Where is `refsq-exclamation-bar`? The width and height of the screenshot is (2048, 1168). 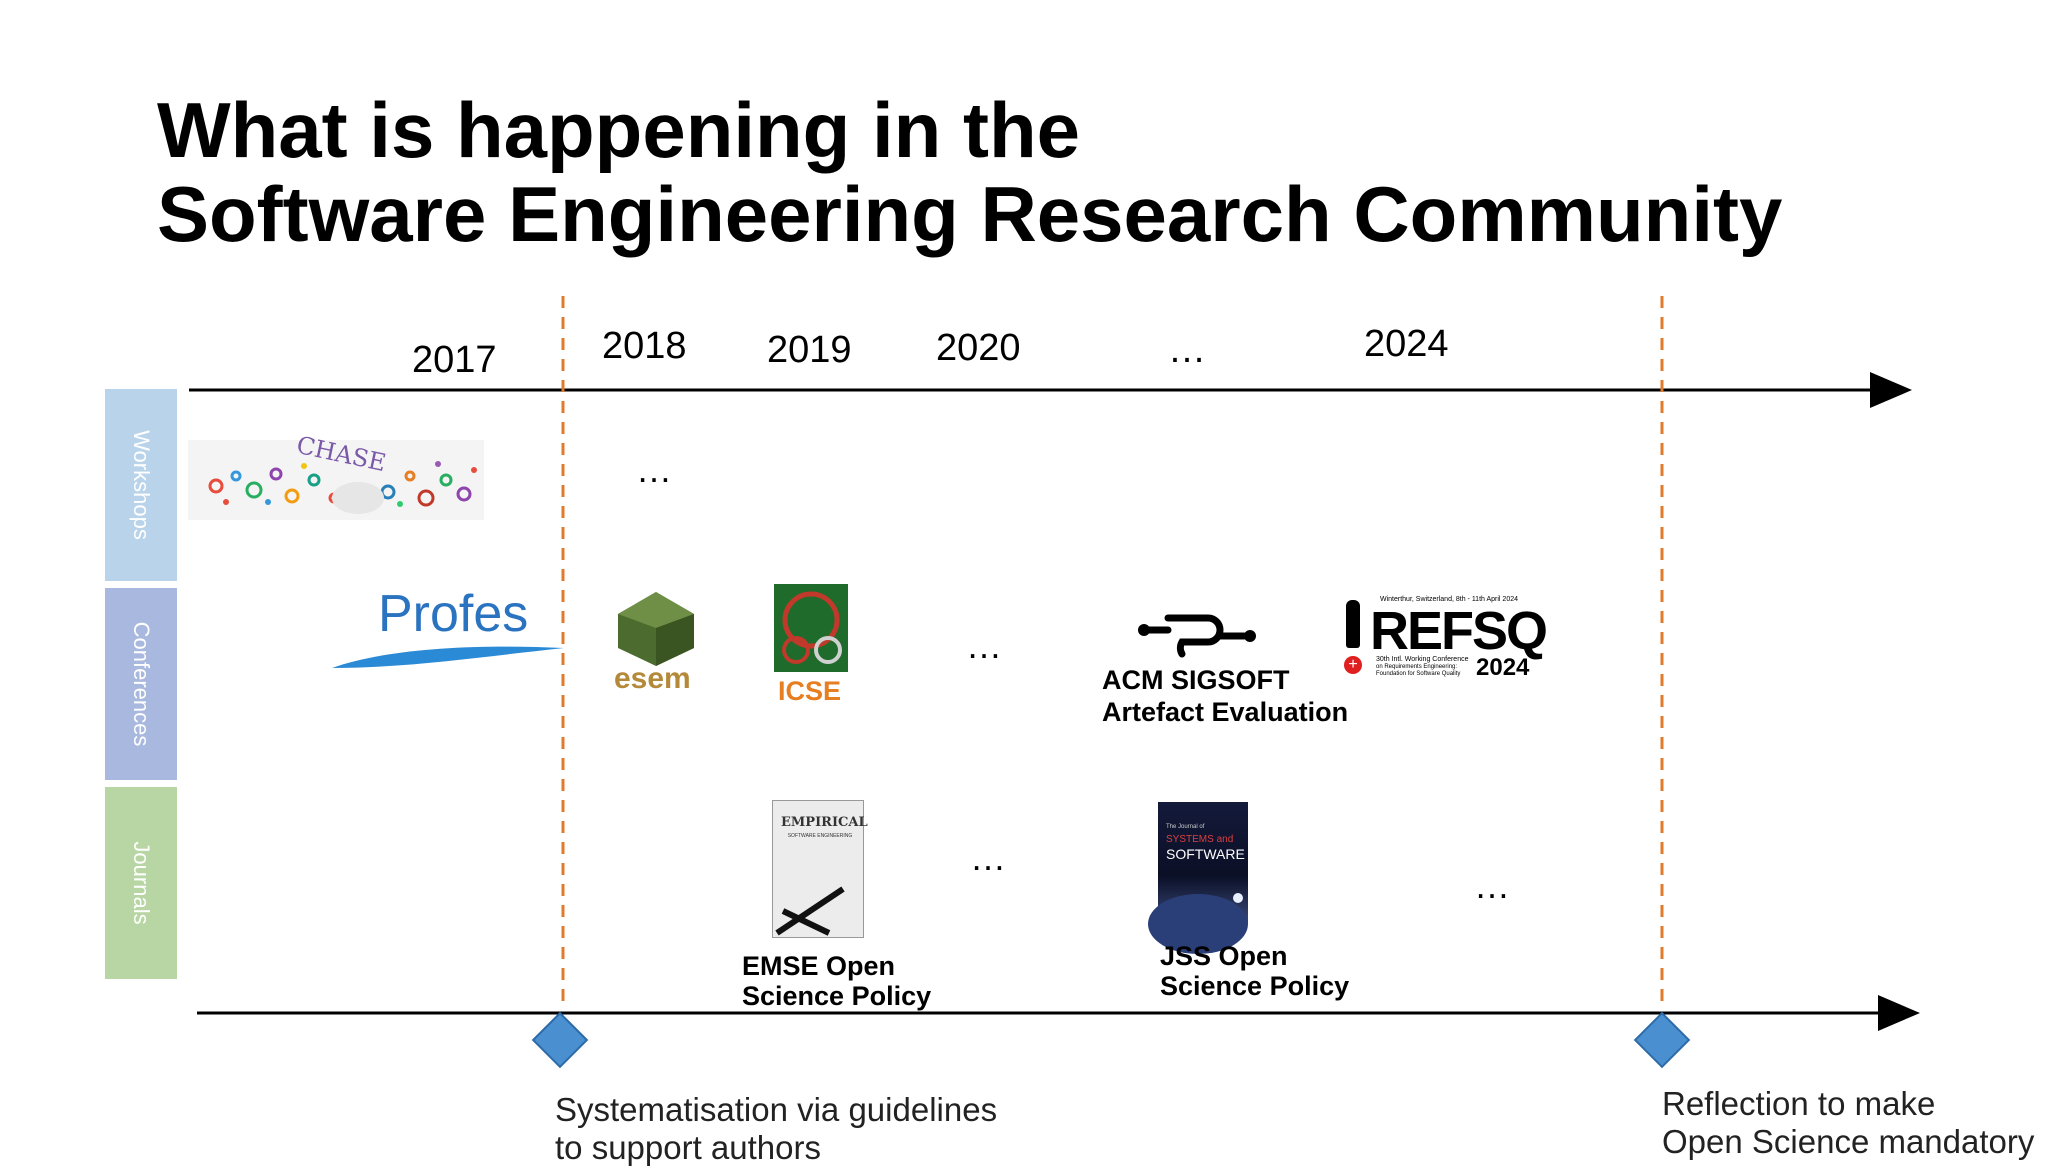 refsq-exclamation-bar is located at coordinates (1353, 624).